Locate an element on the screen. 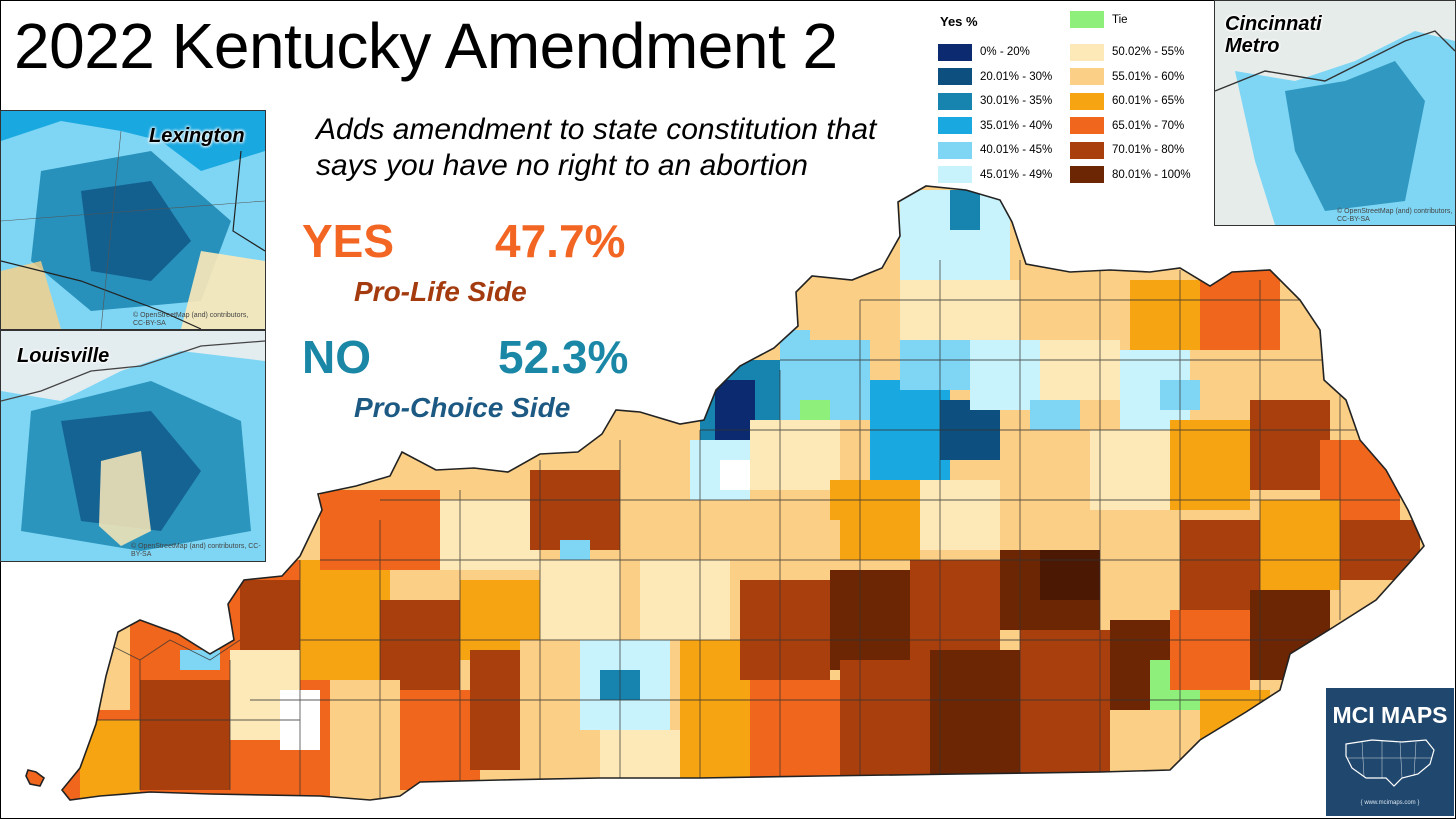 This screenshot has width=1456, height=819. brand-name: MCI MAPS is located at coordinates (1390, 715).